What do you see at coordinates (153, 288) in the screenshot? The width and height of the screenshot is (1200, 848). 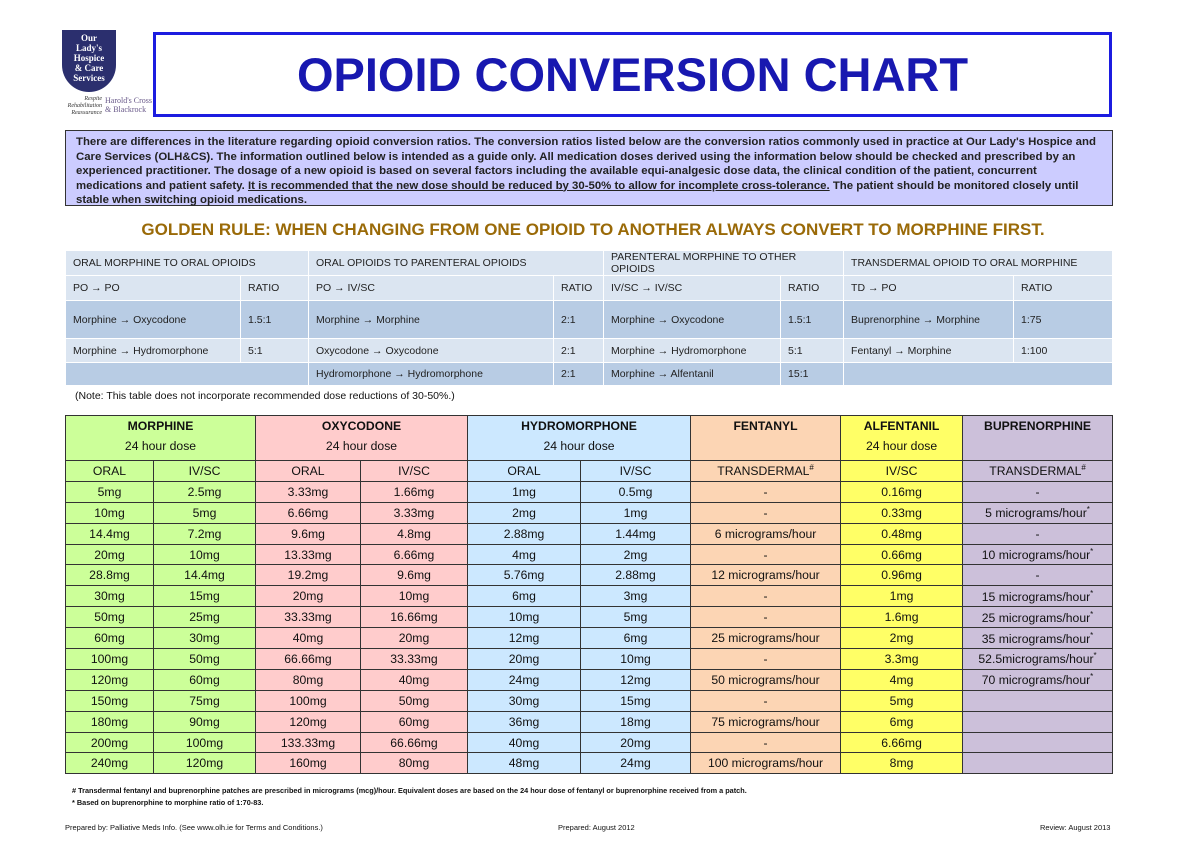 I see `ratio-column-label: PO → PO` at bounding box center [153, 288].